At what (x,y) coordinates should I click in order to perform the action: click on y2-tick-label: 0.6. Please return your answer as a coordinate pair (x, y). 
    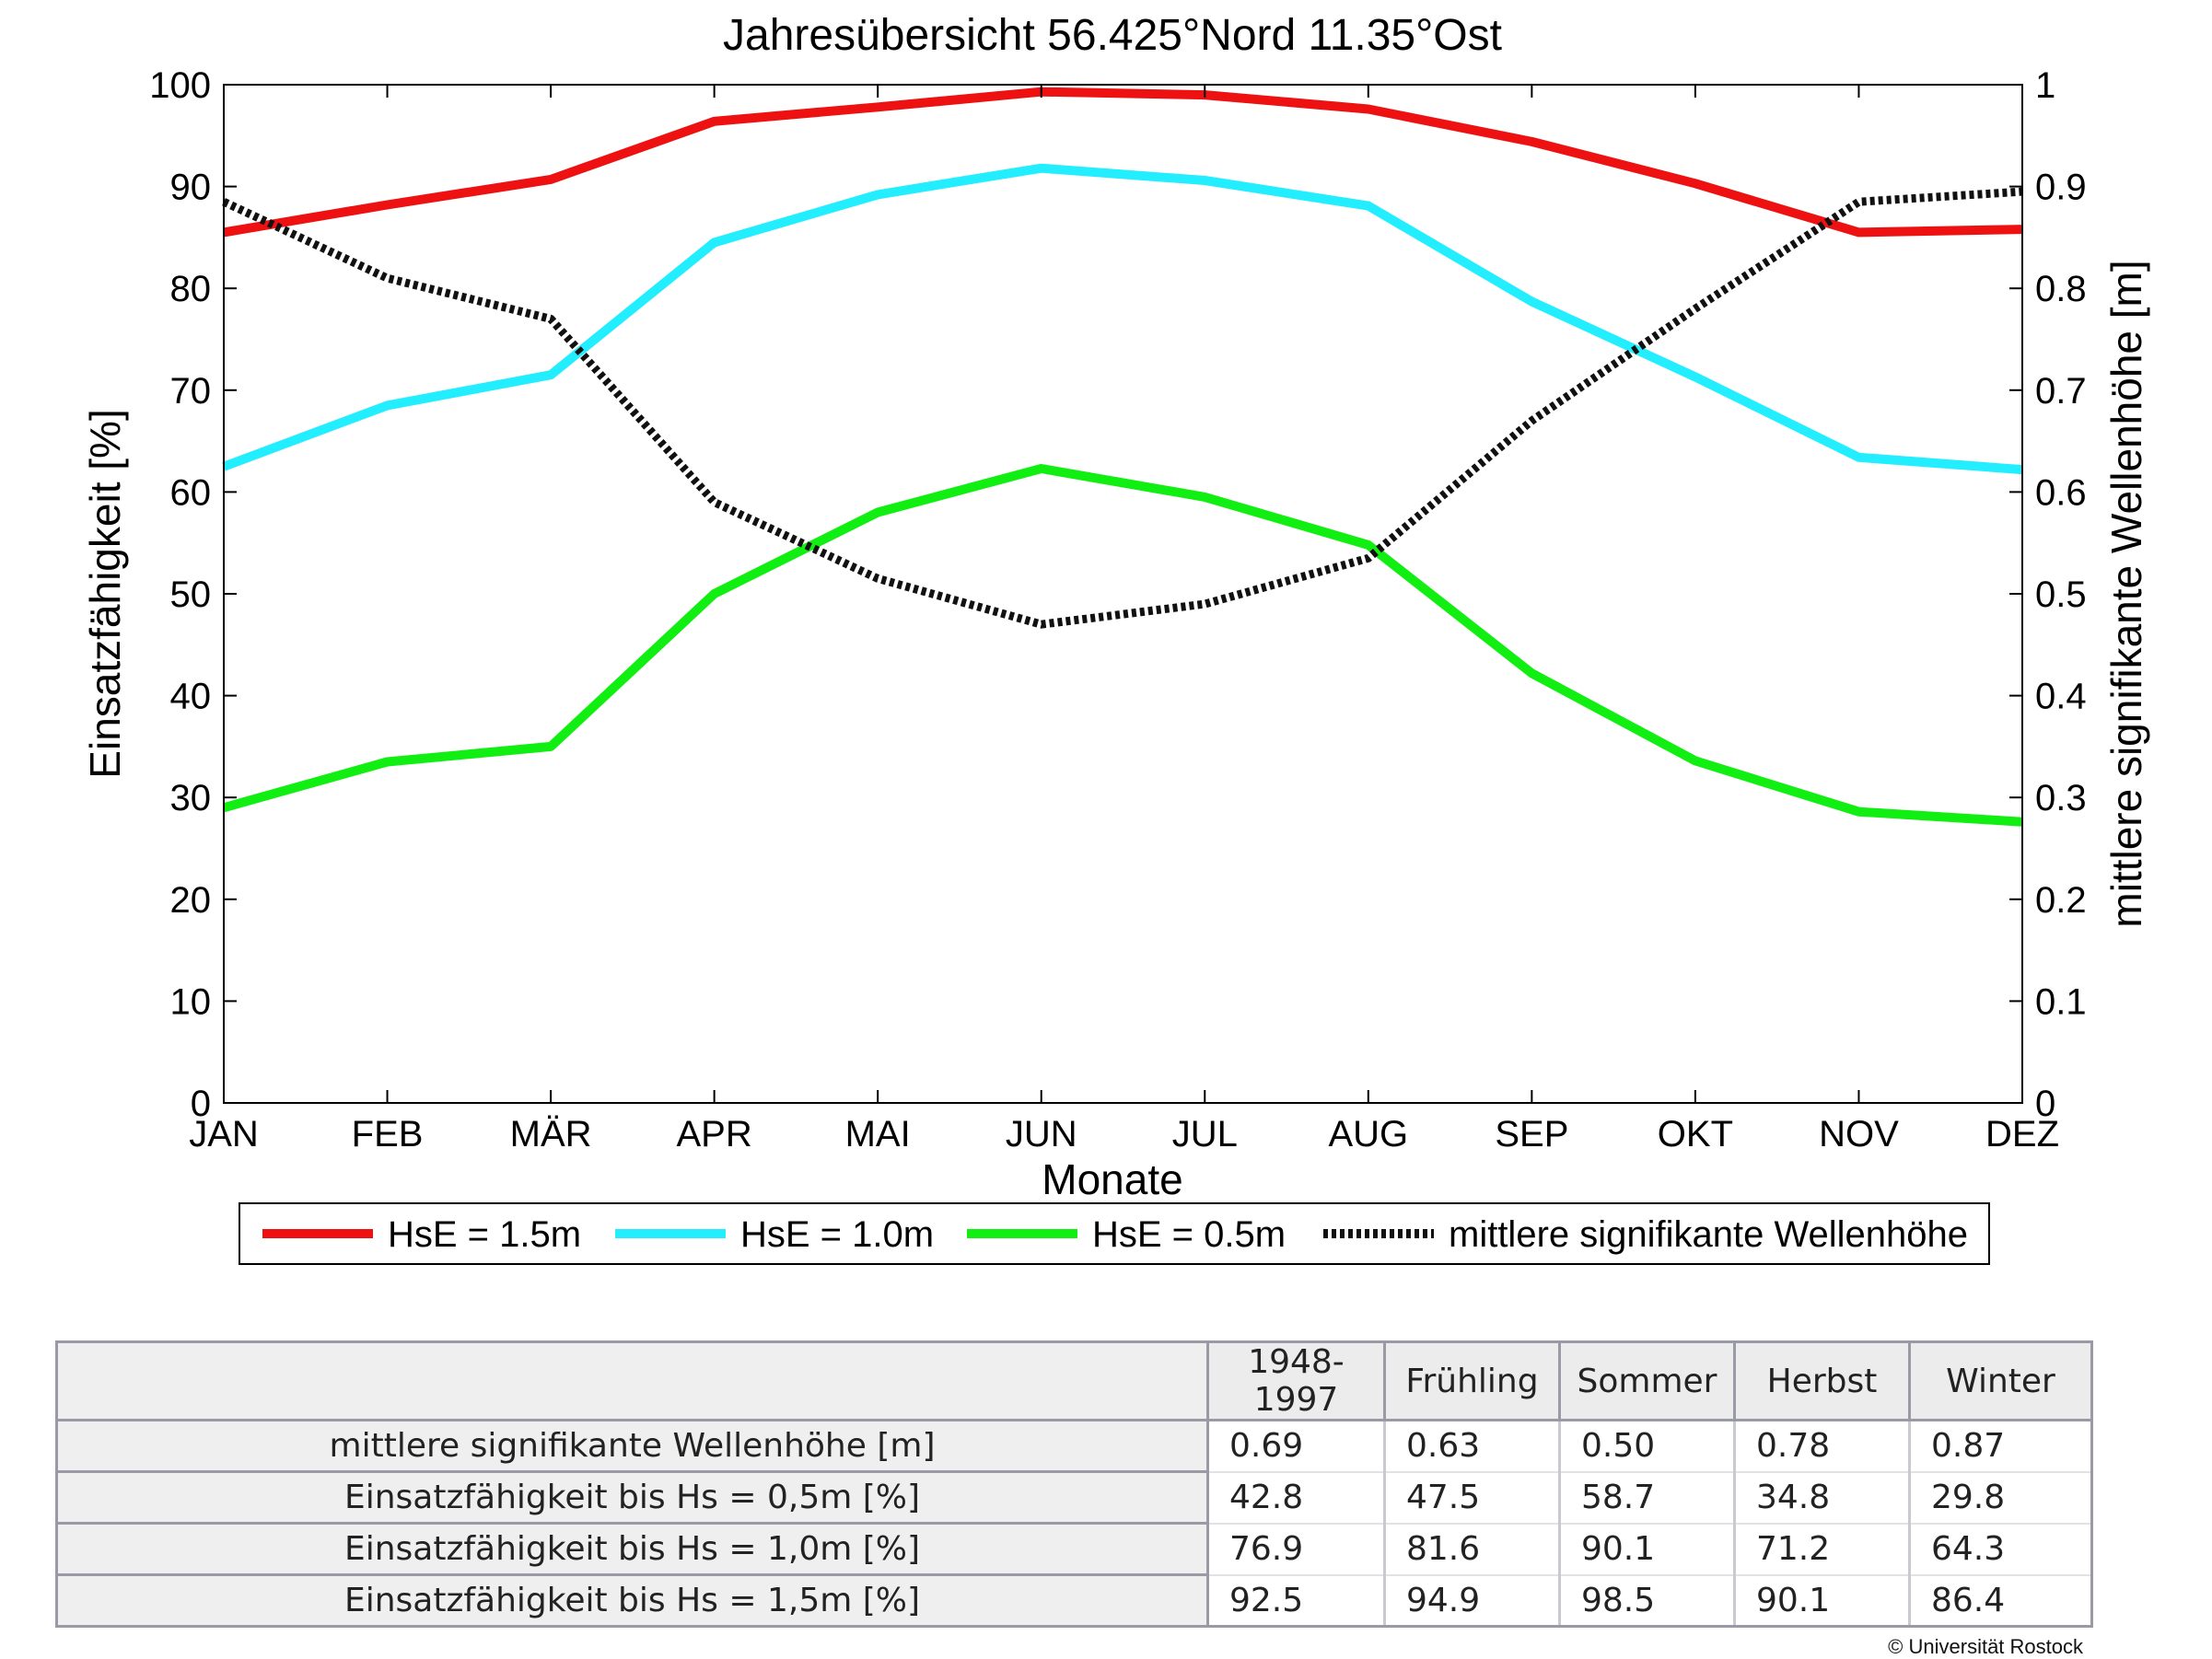
    Looking at the image, I should click on (2061, 492).